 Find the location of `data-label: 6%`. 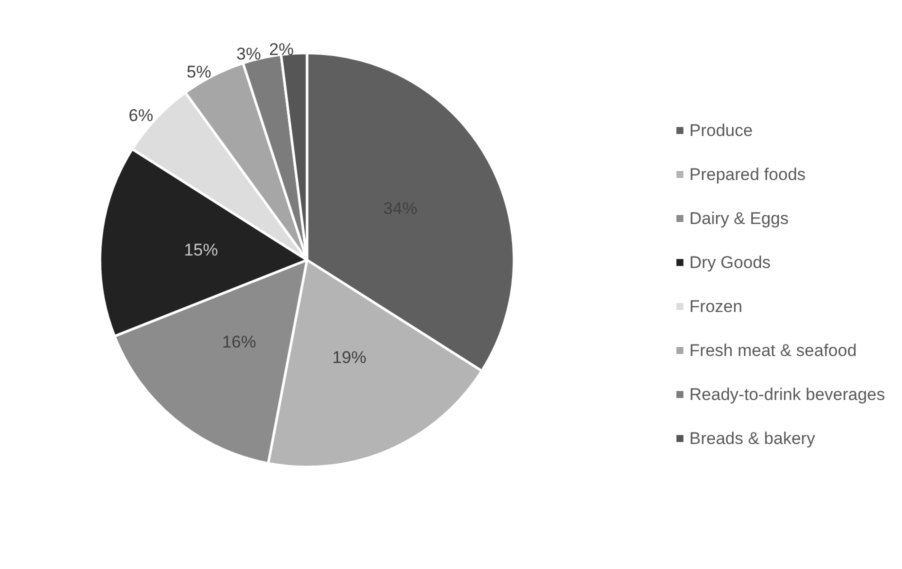

data-label: 6% is located at coordinates (141, 116).